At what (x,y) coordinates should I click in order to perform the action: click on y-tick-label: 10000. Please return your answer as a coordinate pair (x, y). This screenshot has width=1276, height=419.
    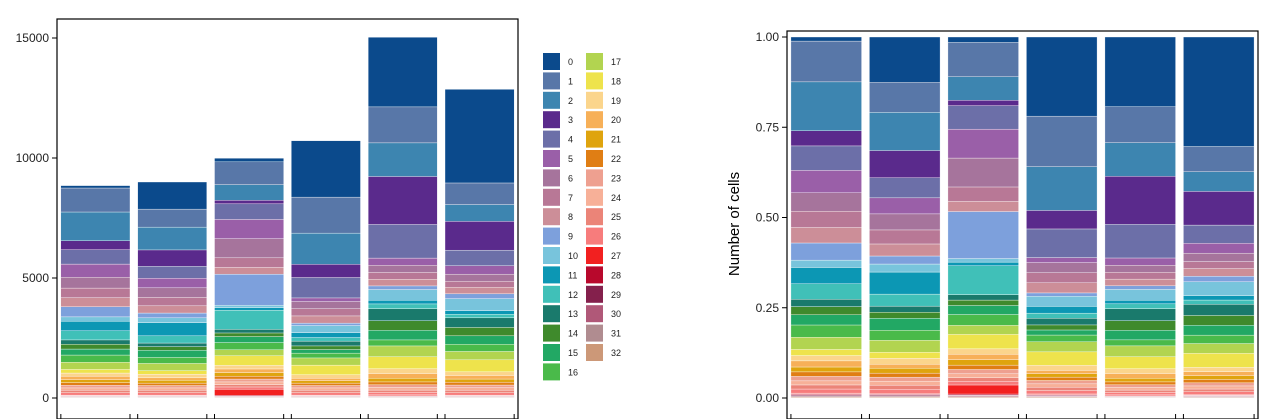
    Looking at the image, I should click on (33, 158).